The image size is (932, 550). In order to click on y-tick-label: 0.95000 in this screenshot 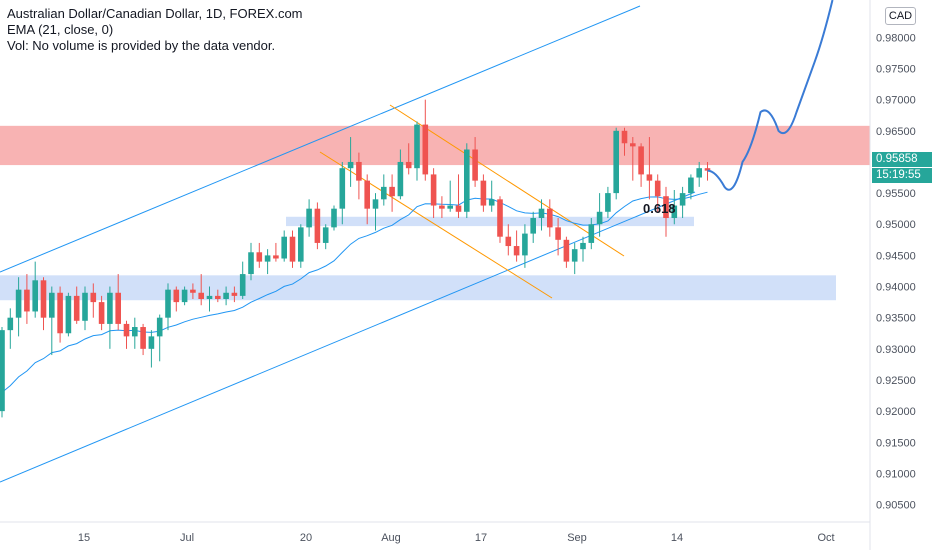, I will do `click(896, 225)`.